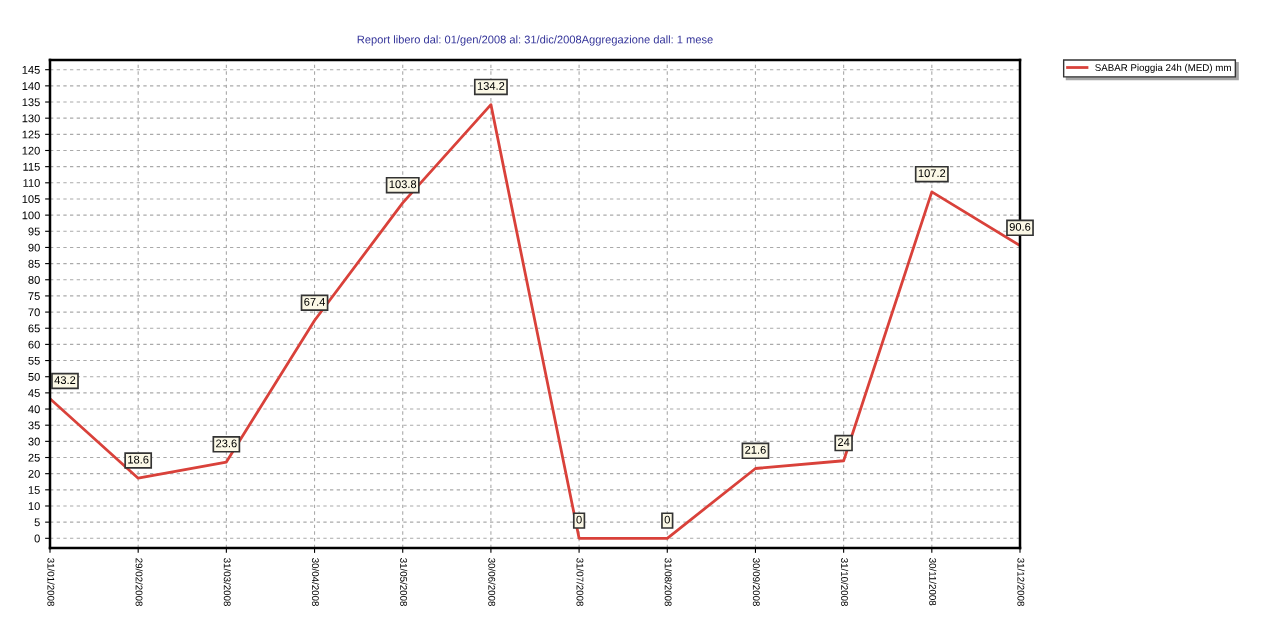 The width and height of the screenshot is (1282, 623). What do you see at coordinates (1021, 582) in the screenshot?
I see `x-tick-label: 31/12/2008` at bounding box center [1021, 582].